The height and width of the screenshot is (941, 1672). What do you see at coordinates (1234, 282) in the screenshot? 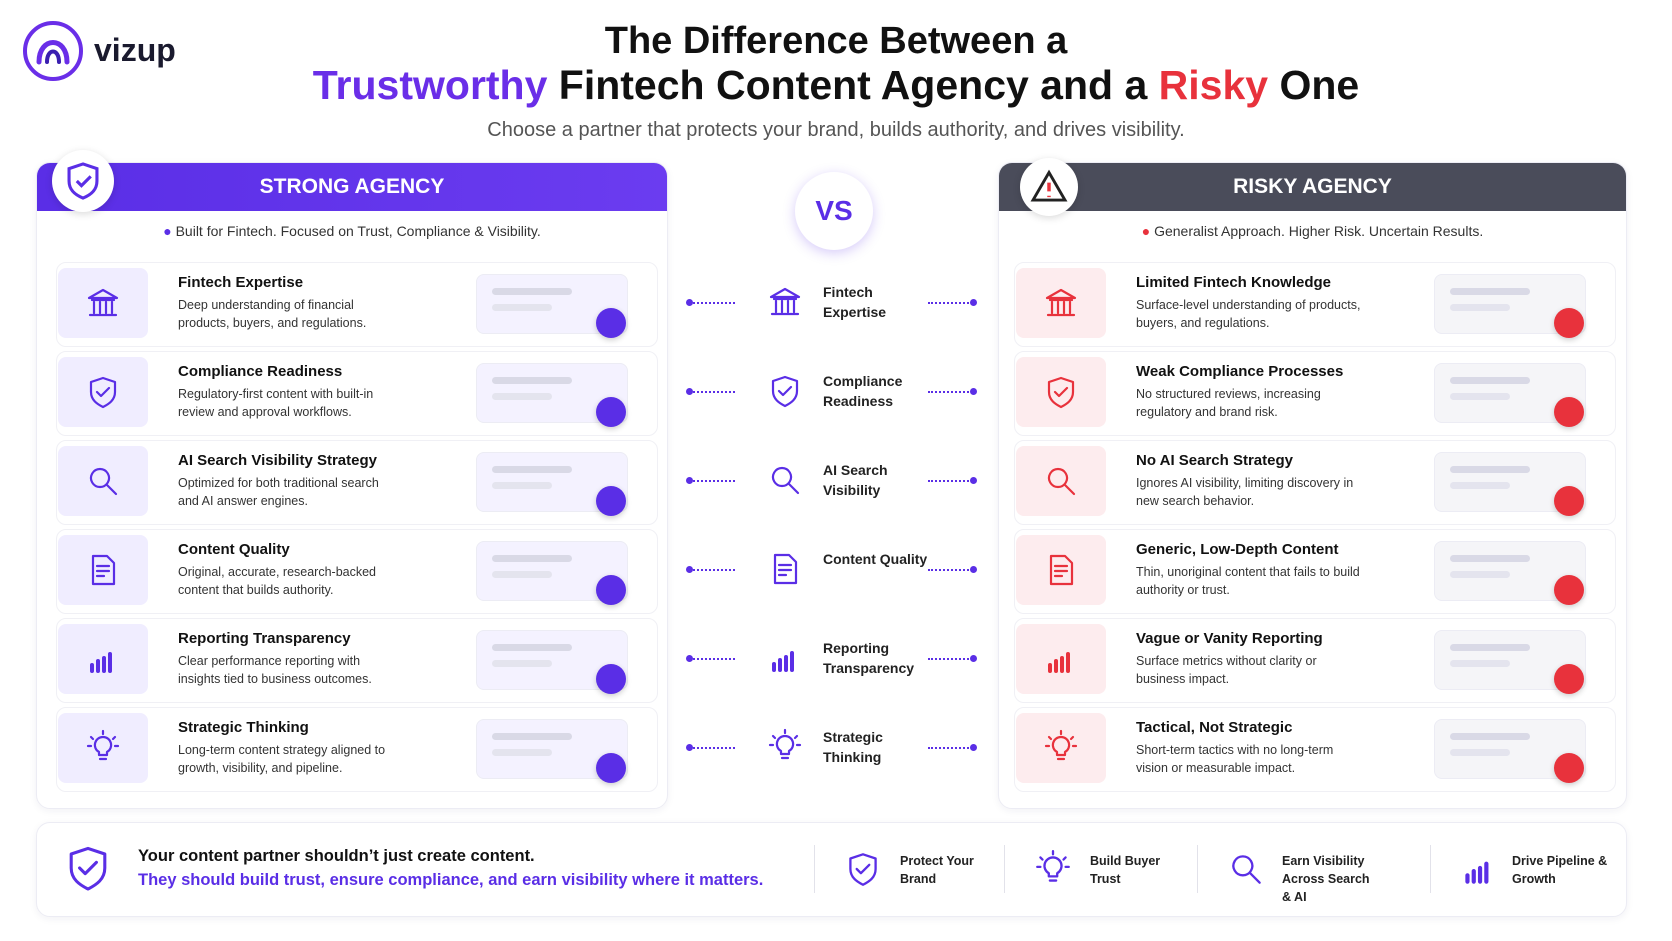
I see `item-title: Limited Fintech Knowledge` at bounding box center [1234, 282].